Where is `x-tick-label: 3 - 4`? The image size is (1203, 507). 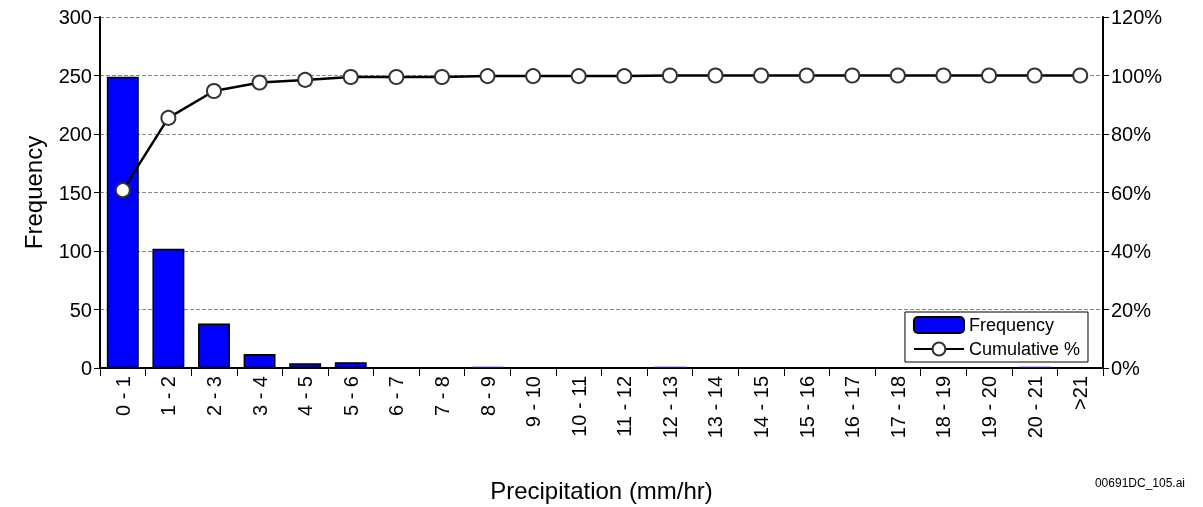
x-tick-label: 3 - 4 is located at coordinates (259, 396).